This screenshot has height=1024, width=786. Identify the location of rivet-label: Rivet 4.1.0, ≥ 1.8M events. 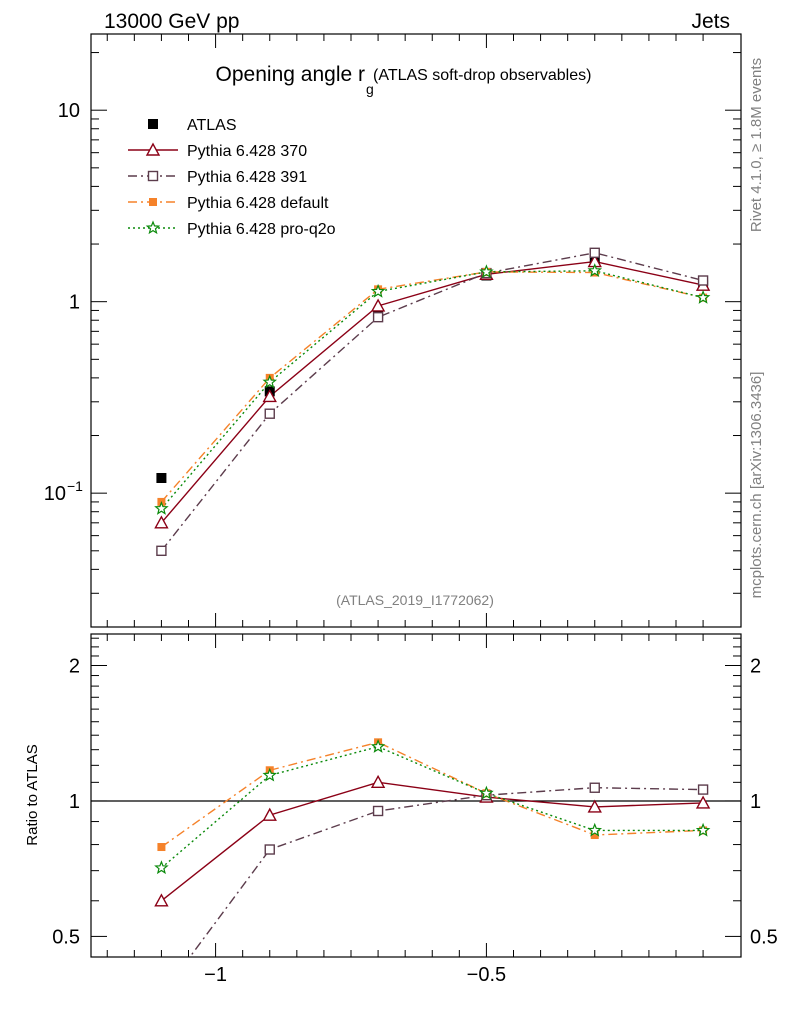
(756, 145).